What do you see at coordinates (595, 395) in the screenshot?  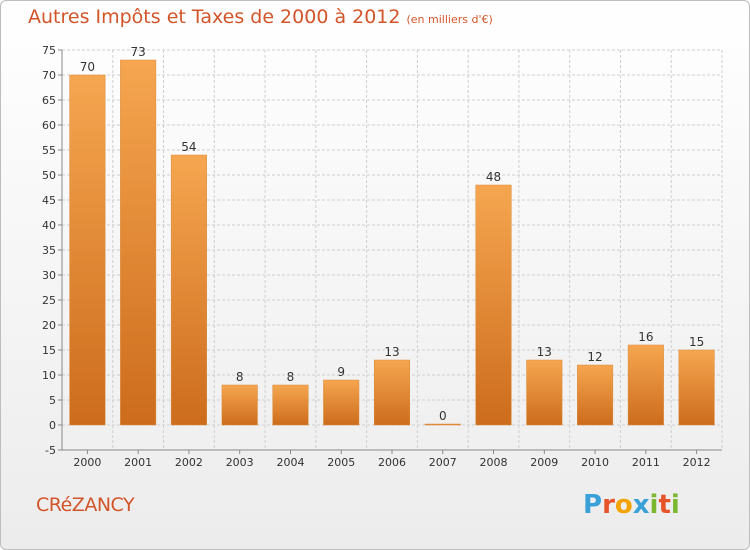 I see `bar-2010` at bounding box center [595, 395].